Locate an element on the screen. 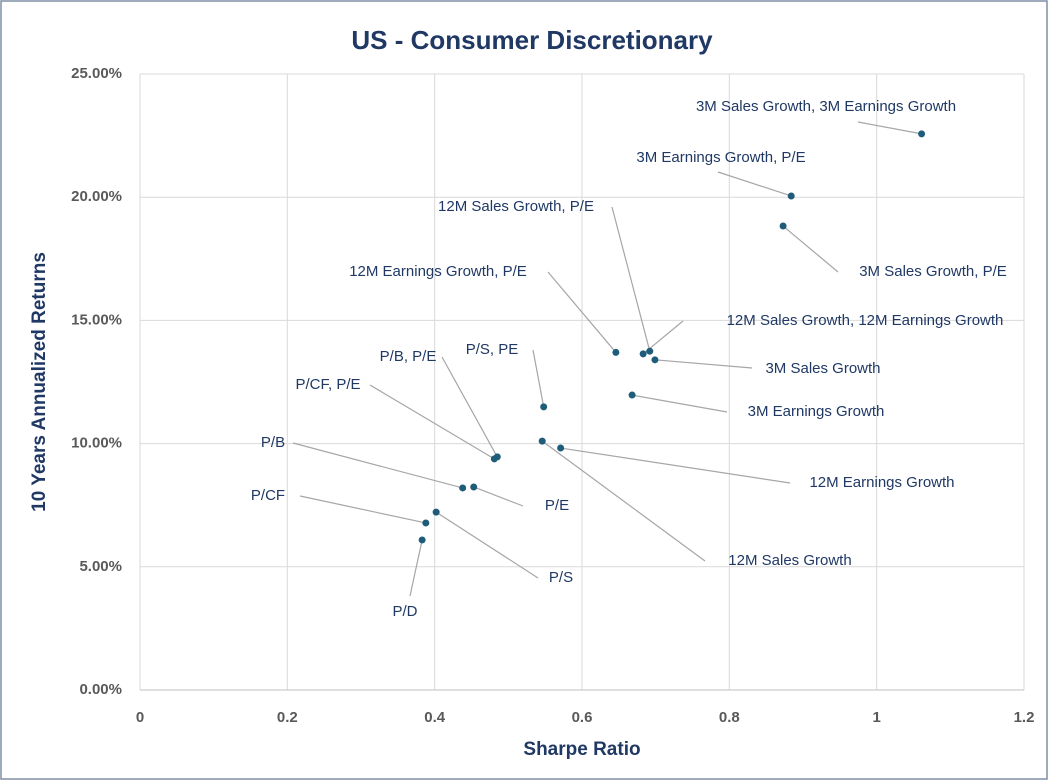 The width and height of the screenshot is (1048, 780). x-tick-label: 0.4 is located at coordinates (435, 717).